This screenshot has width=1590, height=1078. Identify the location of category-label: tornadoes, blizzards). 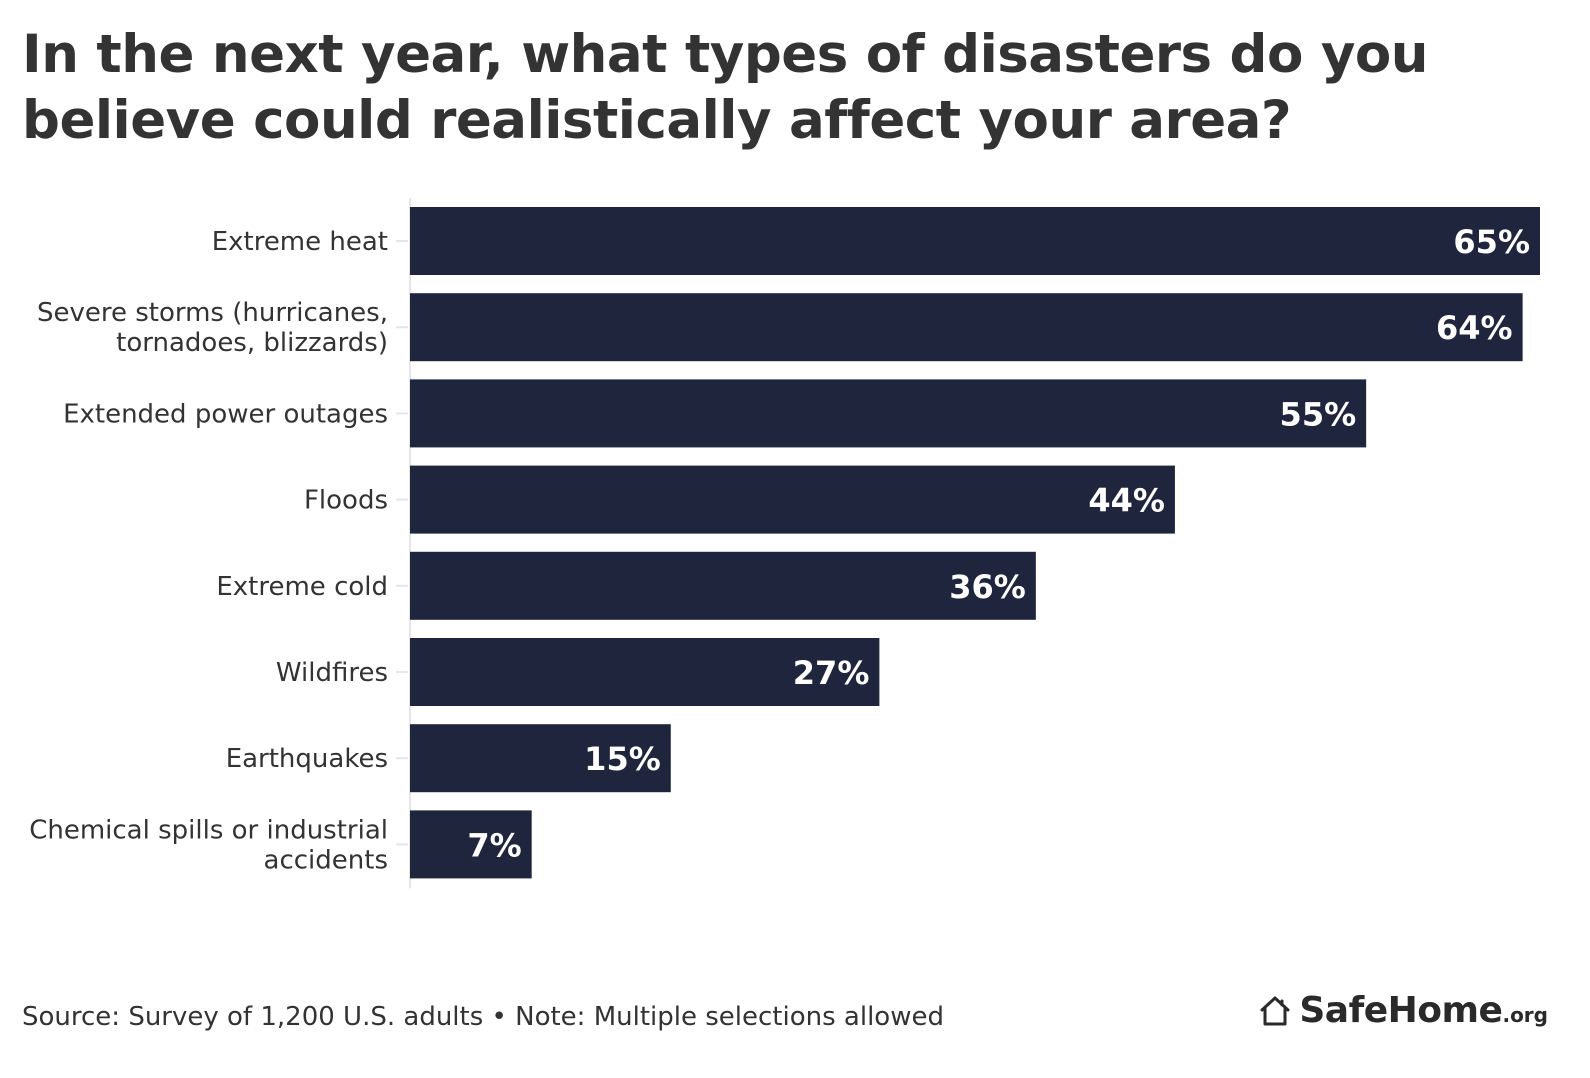
(252, 343).